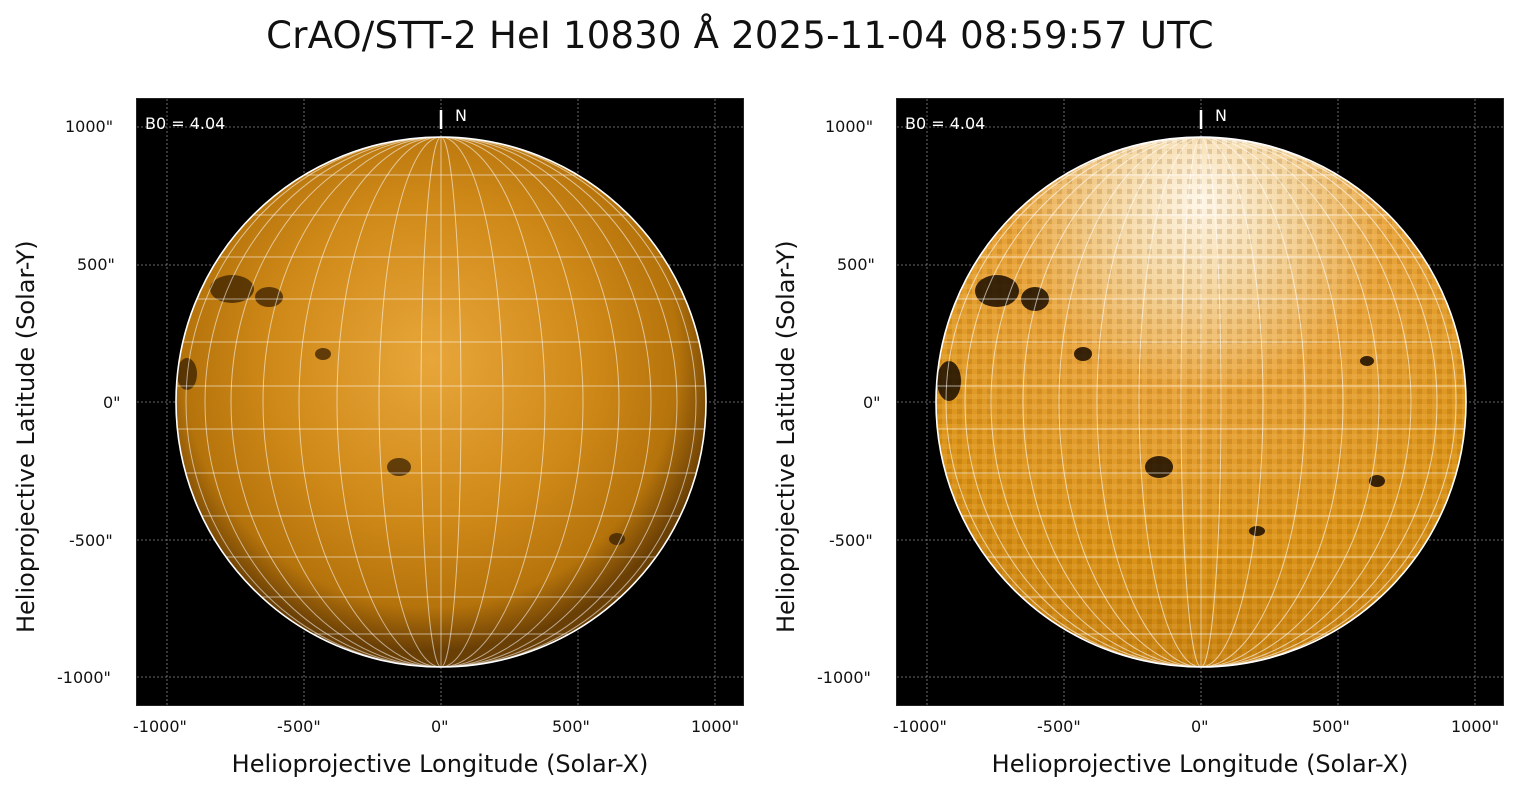 The height and width of the screenshot is (795, 1520). I want to click on left-x-axis-label: Helioprojective Longitude (Solar-X), so click(440, 764).